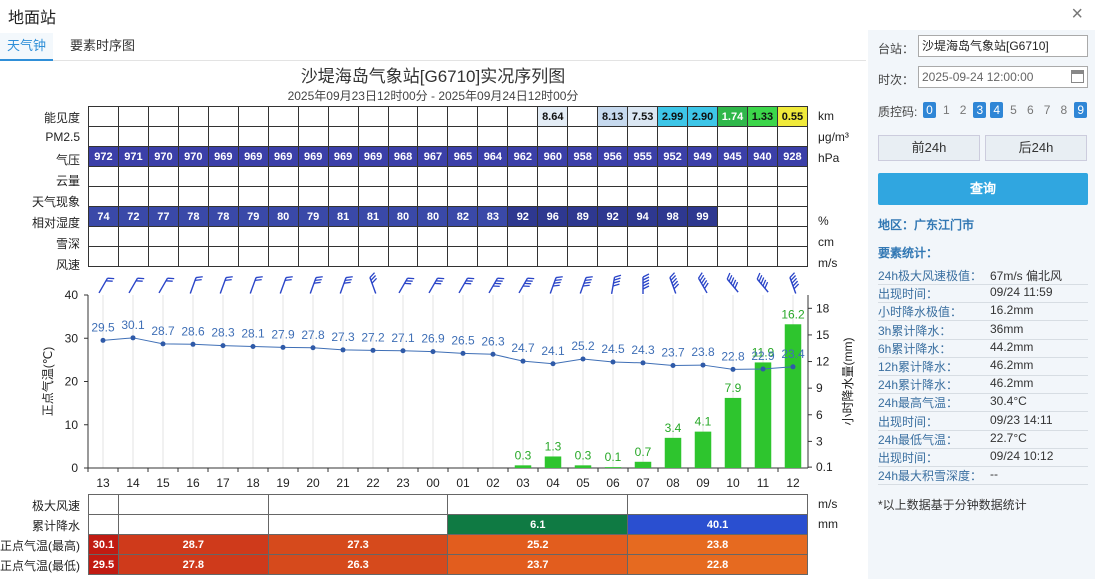  I want to click on grid-cell: 972, so click(103, 156).